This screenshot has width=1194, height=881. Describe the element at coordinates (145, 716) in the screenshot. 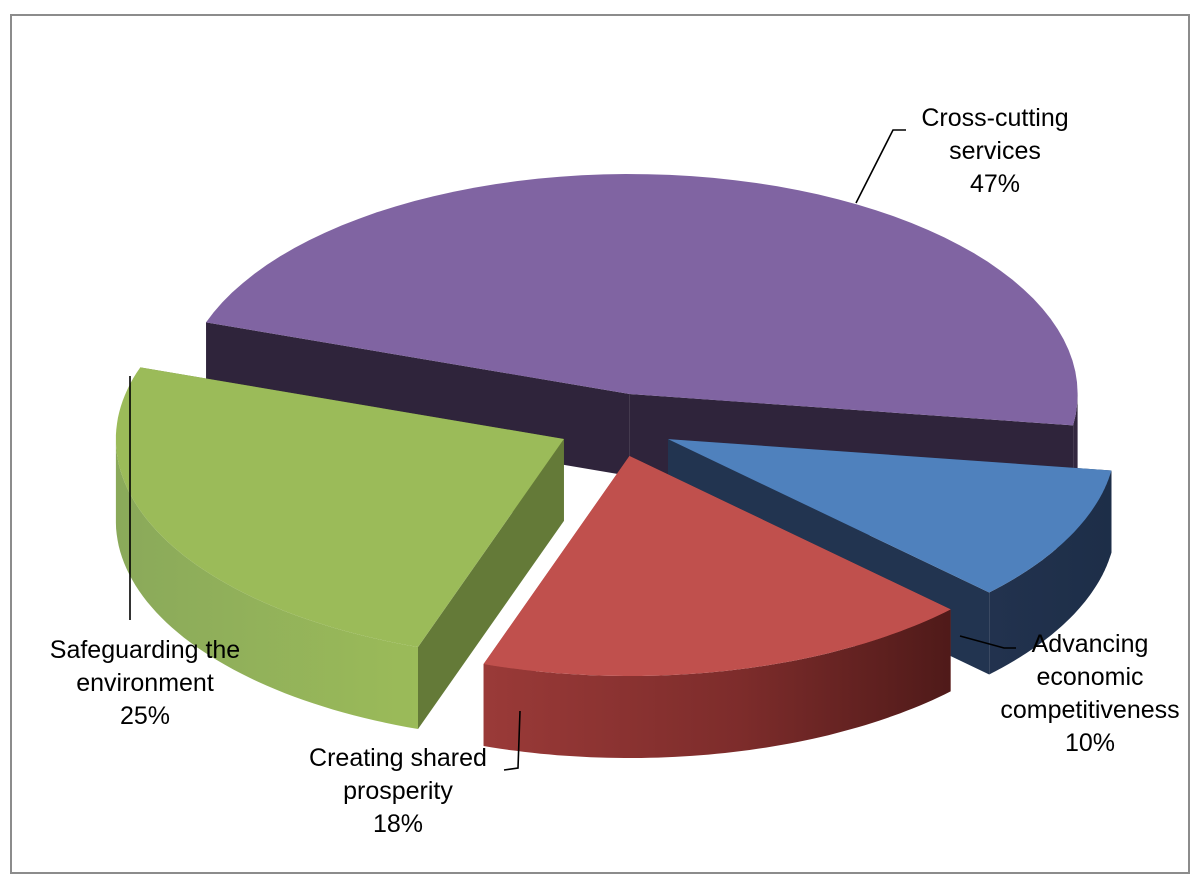

I see `label-safeguarding-the-environment-line: 25%` at that location.